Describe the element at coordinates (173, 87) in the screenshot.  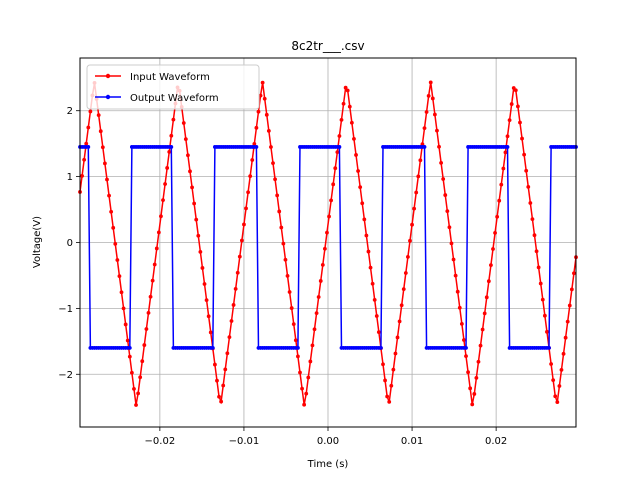
I see `legend-box` at that location.